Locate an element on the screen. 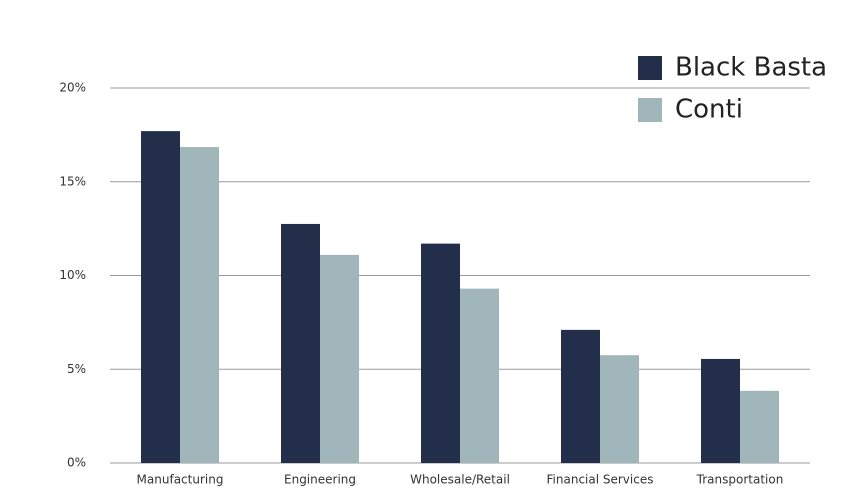  x-tick-label: Engineering is located at coordinates (320, 480).